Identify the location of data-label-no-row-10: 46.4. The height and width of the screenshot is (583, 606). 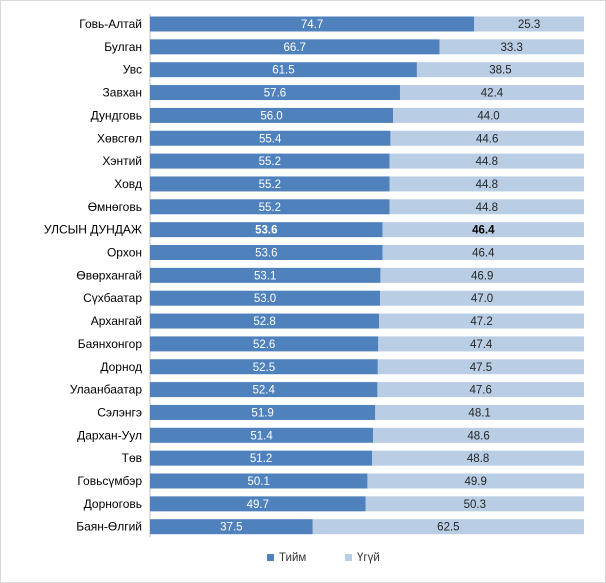
(483, 254).